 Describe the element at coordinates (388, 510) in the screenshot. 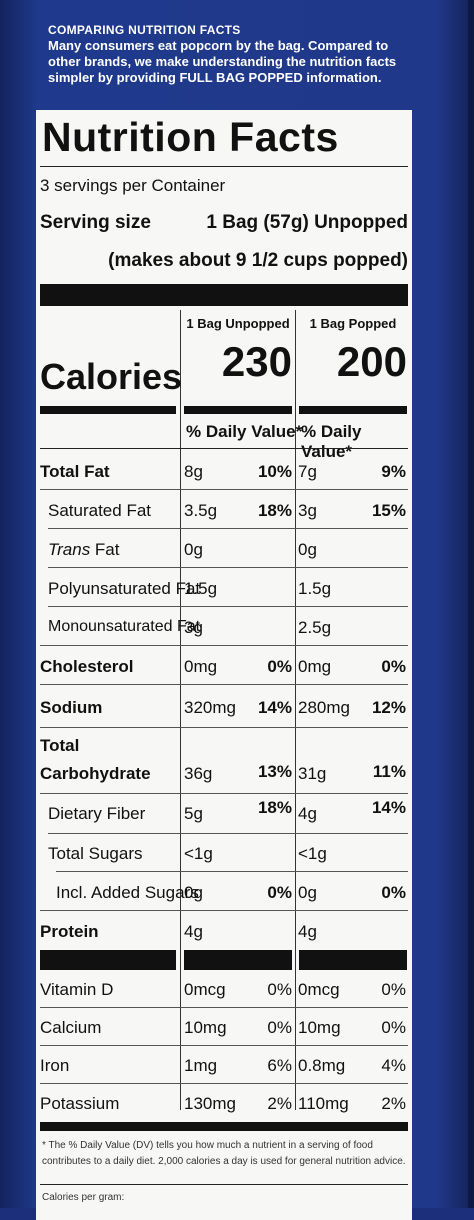

I see `dv-popped: 15%` at that location.